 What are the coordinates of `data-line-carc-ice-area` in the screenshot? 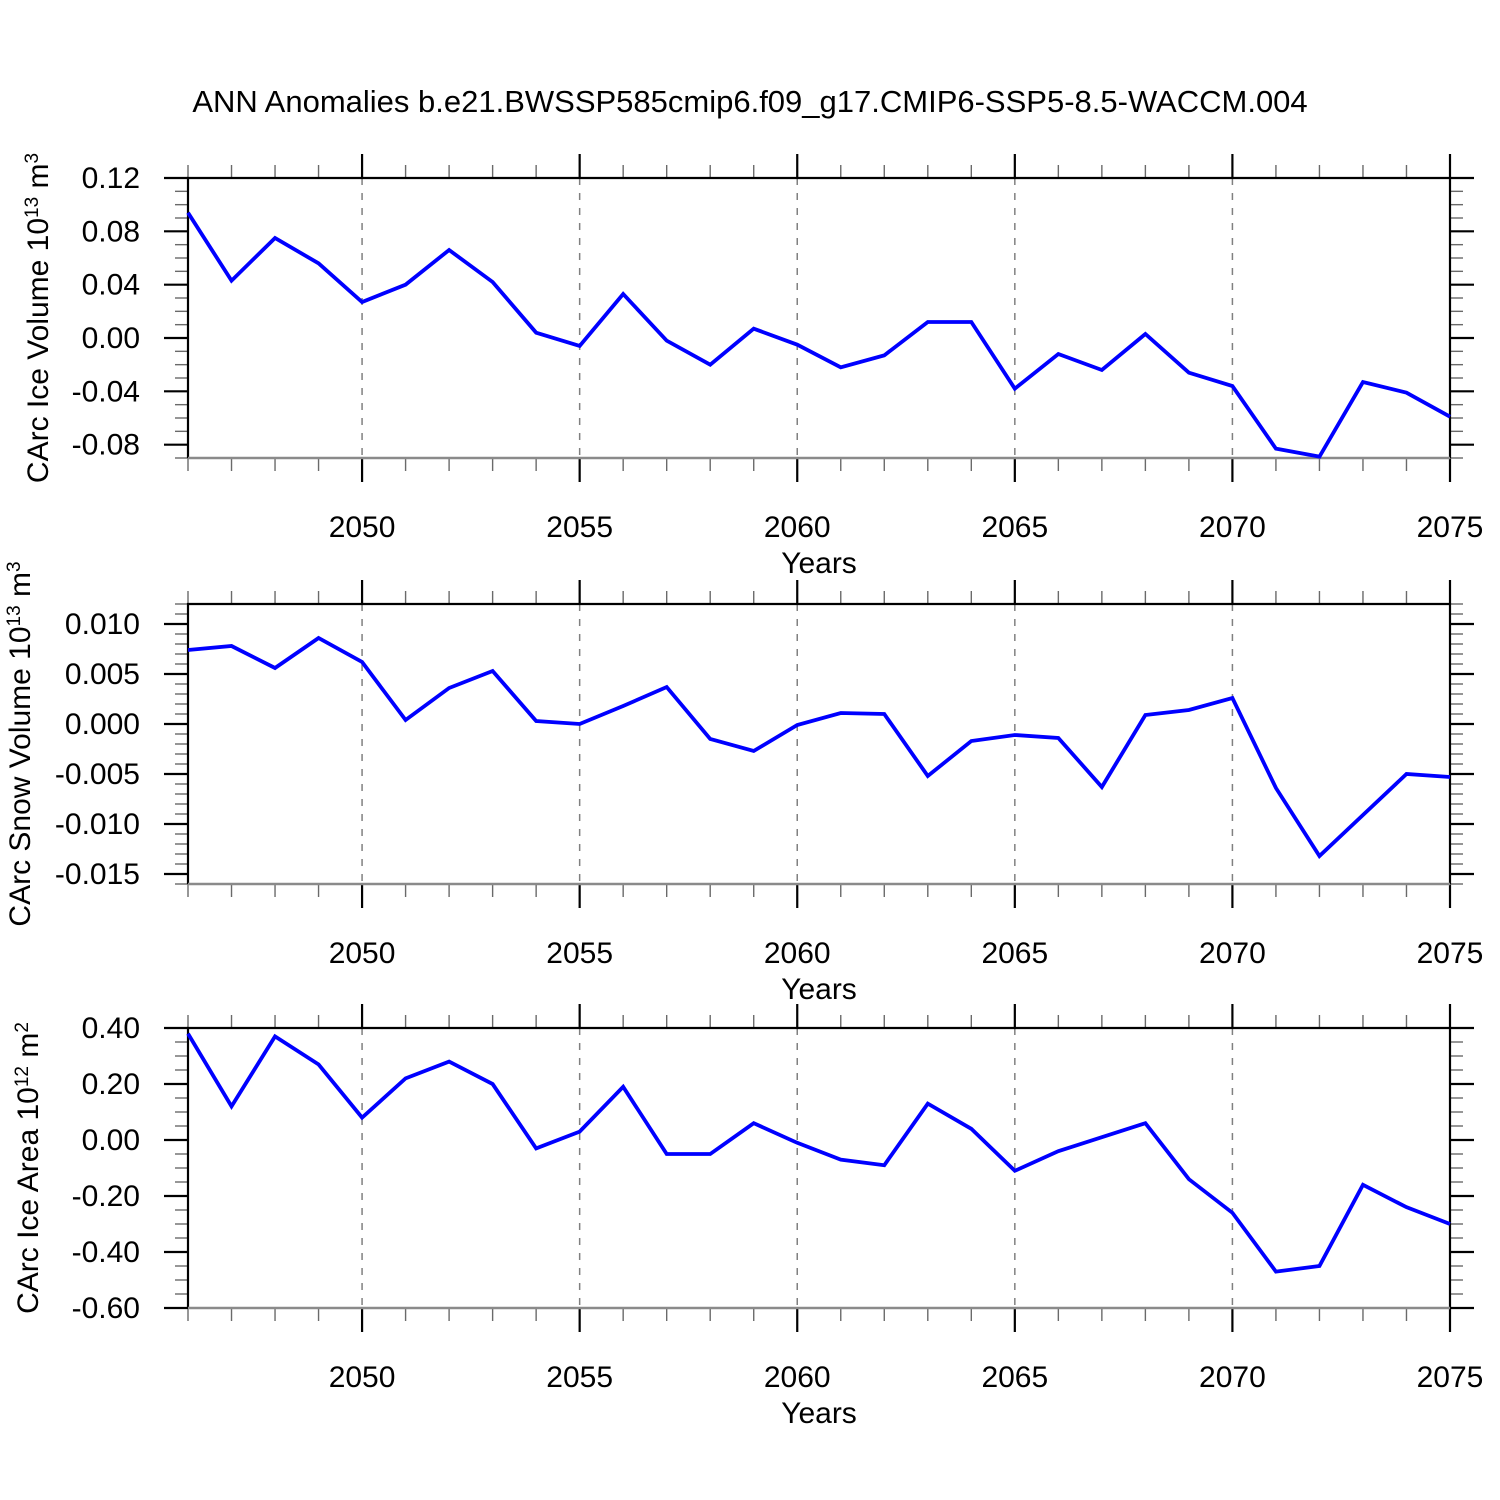 It's located at (818, 1153).